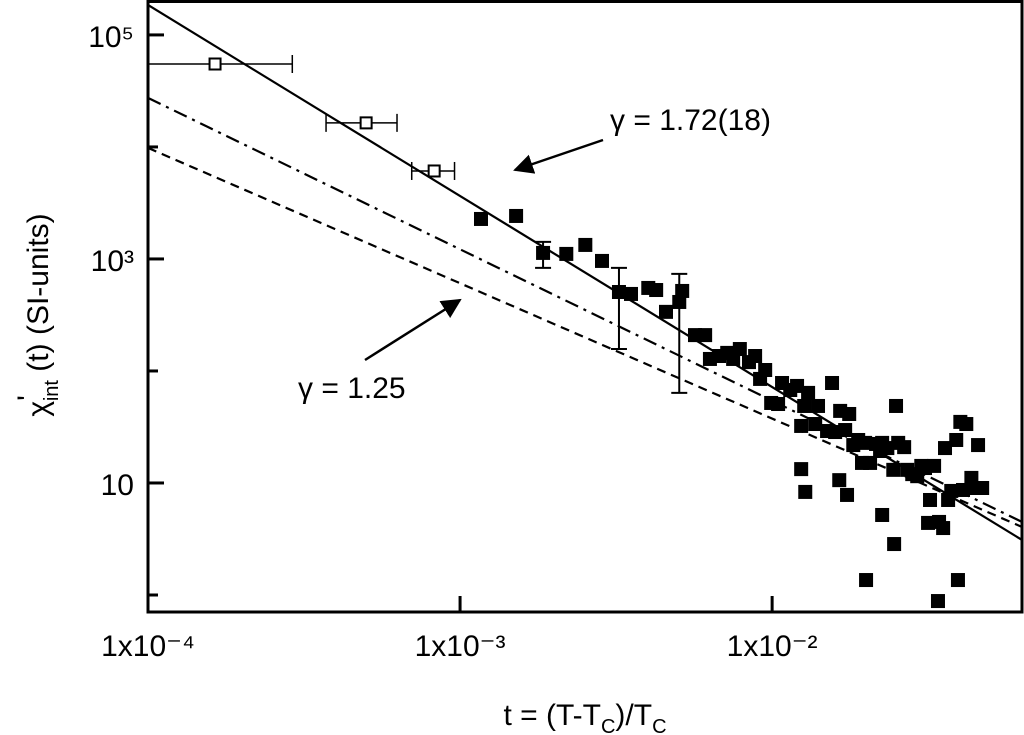  Describe the element at coordinates (633, 715) in the screenshot. I see `x-label-part: )/T` at that location.